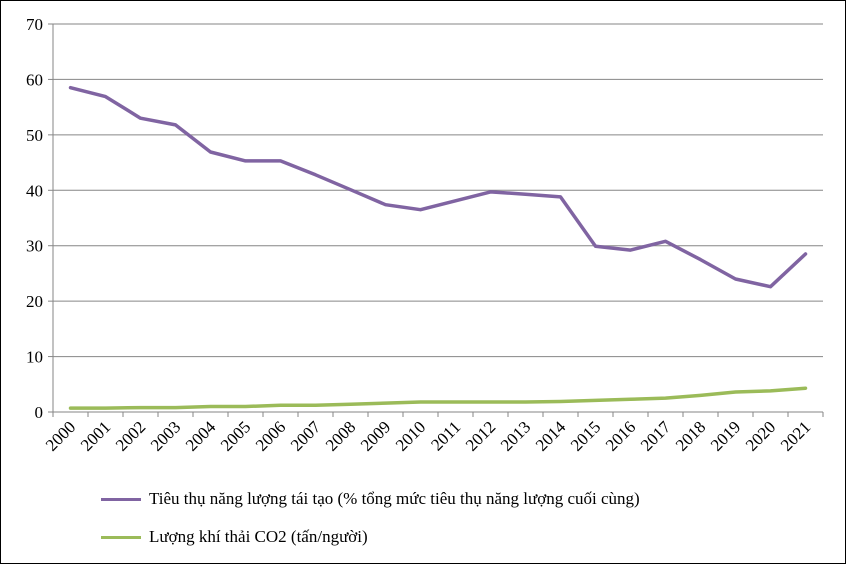  What do you see at coordinates (130, 435) in the screenshot?
I see `x-tick-label: 2002` at bounding box center [130, 435].